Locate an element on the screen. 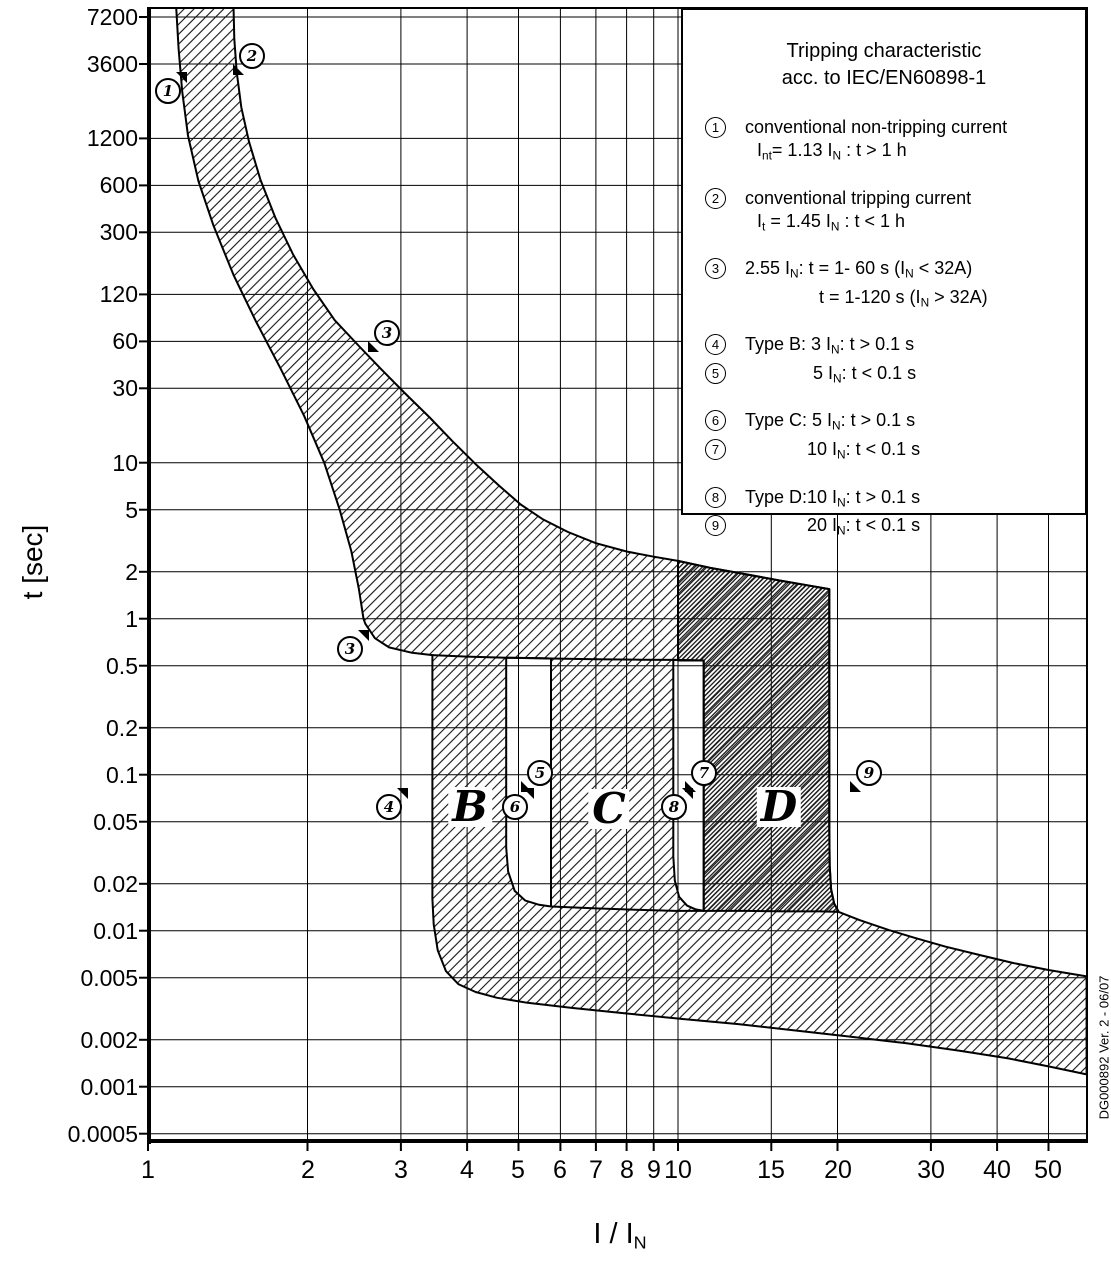 The height and width of the screenshot is (1280, 1111). legend-text-segment: Type D:10 I is located at coordinates (791, 496).